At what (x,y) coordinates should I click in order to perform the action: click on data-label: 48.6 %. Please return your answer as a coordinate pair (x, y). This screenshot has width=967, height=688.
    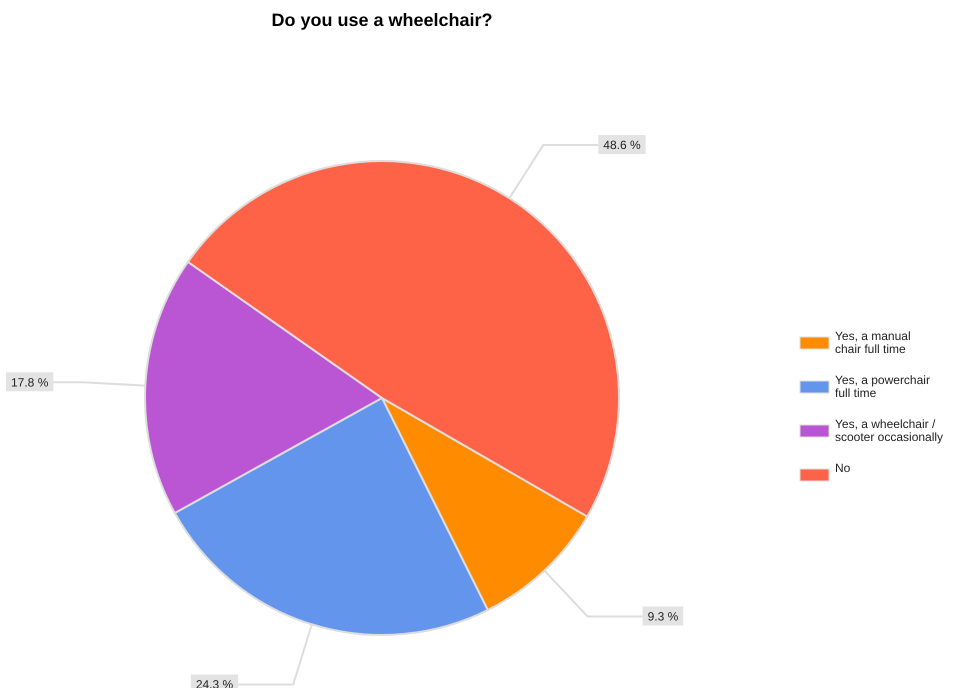
    Looking at the image, I should click on (622, 145).